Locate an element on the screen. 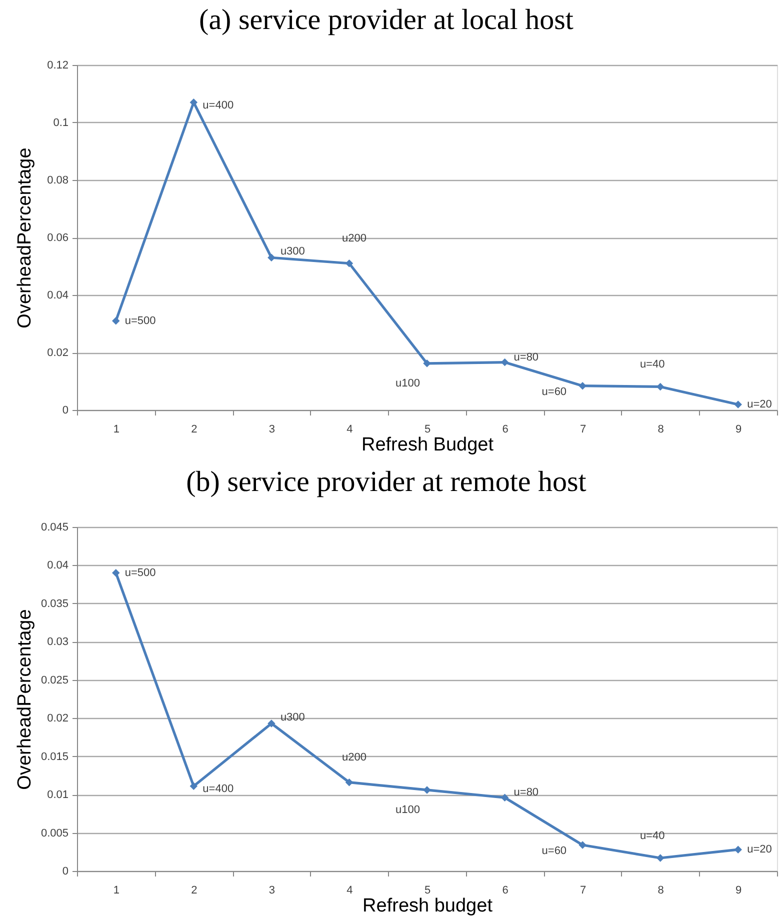 Image resolution: width=779 pixels, height=922 pixels. y-tick-label: 0.03 is located at coordinates (57, 642).